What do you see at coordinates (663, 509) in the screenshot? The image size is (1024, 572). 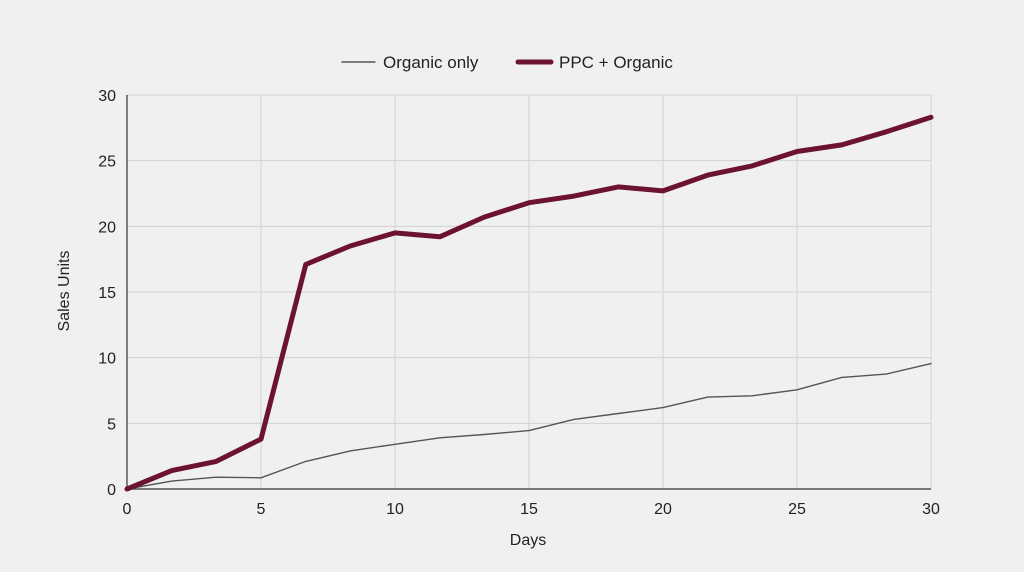 I see `x-tick-label: 20` at bounding box center [663, 509].